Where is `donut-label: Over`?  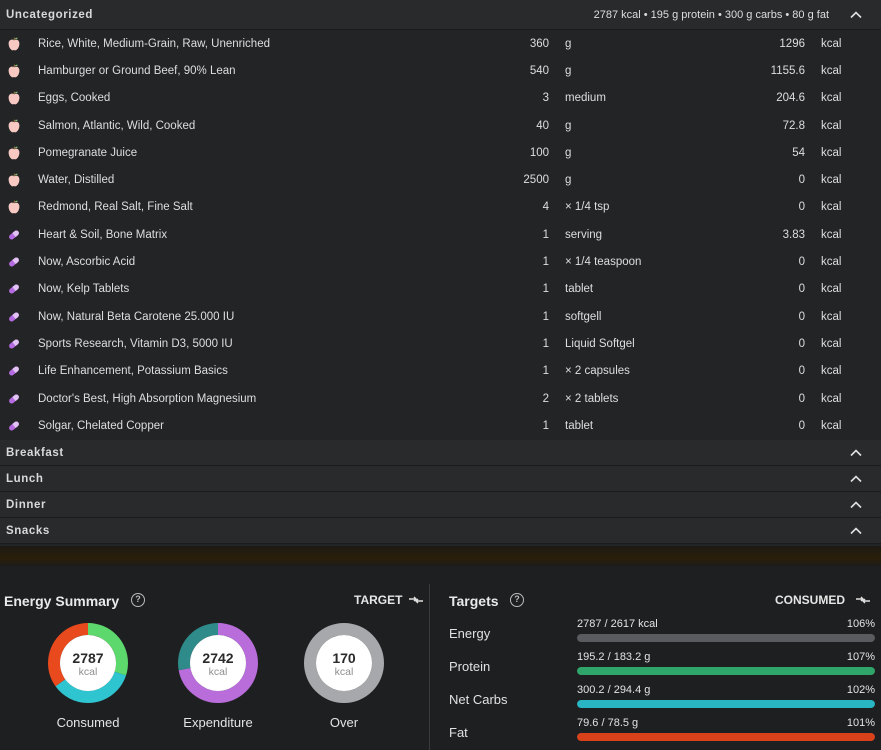
donut-label: Over is located at coordinates (344, 722).